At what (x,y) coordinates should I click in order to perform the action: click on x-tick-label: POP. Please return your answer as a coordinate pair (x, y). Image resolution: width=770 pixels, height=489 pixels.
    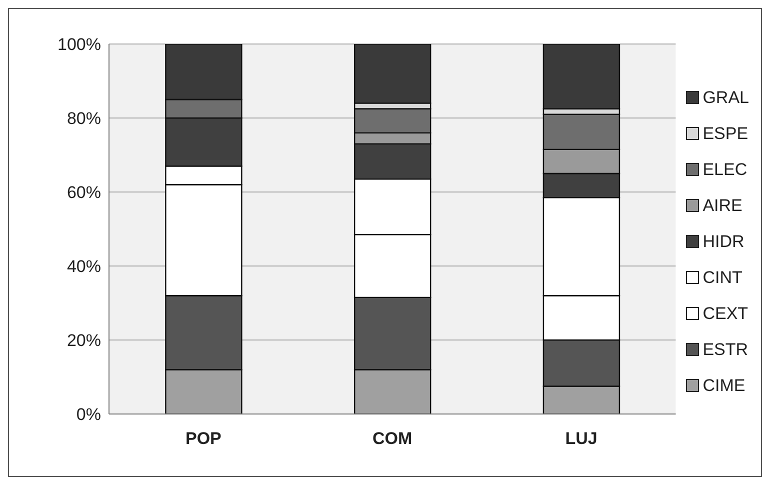
    Looking at the image, I should click on (203, 438).